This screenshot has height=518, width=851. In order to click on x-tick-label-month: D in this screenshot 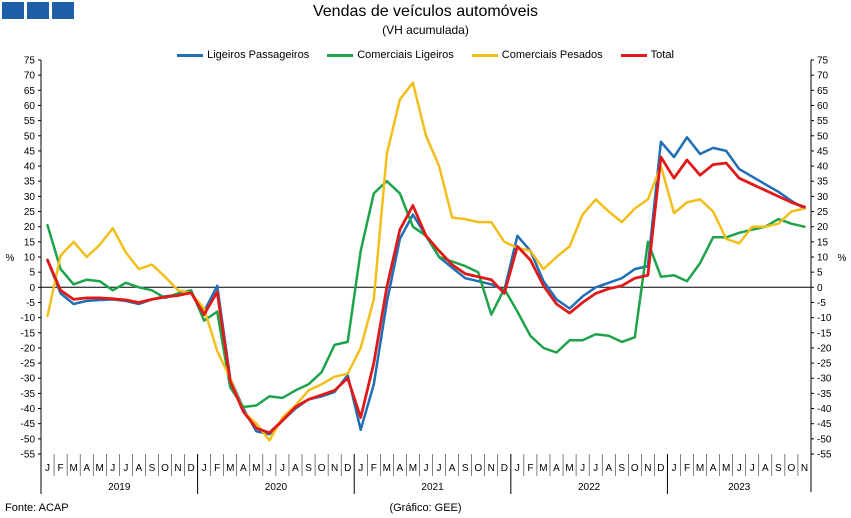, I will do `click(190, 468)`.